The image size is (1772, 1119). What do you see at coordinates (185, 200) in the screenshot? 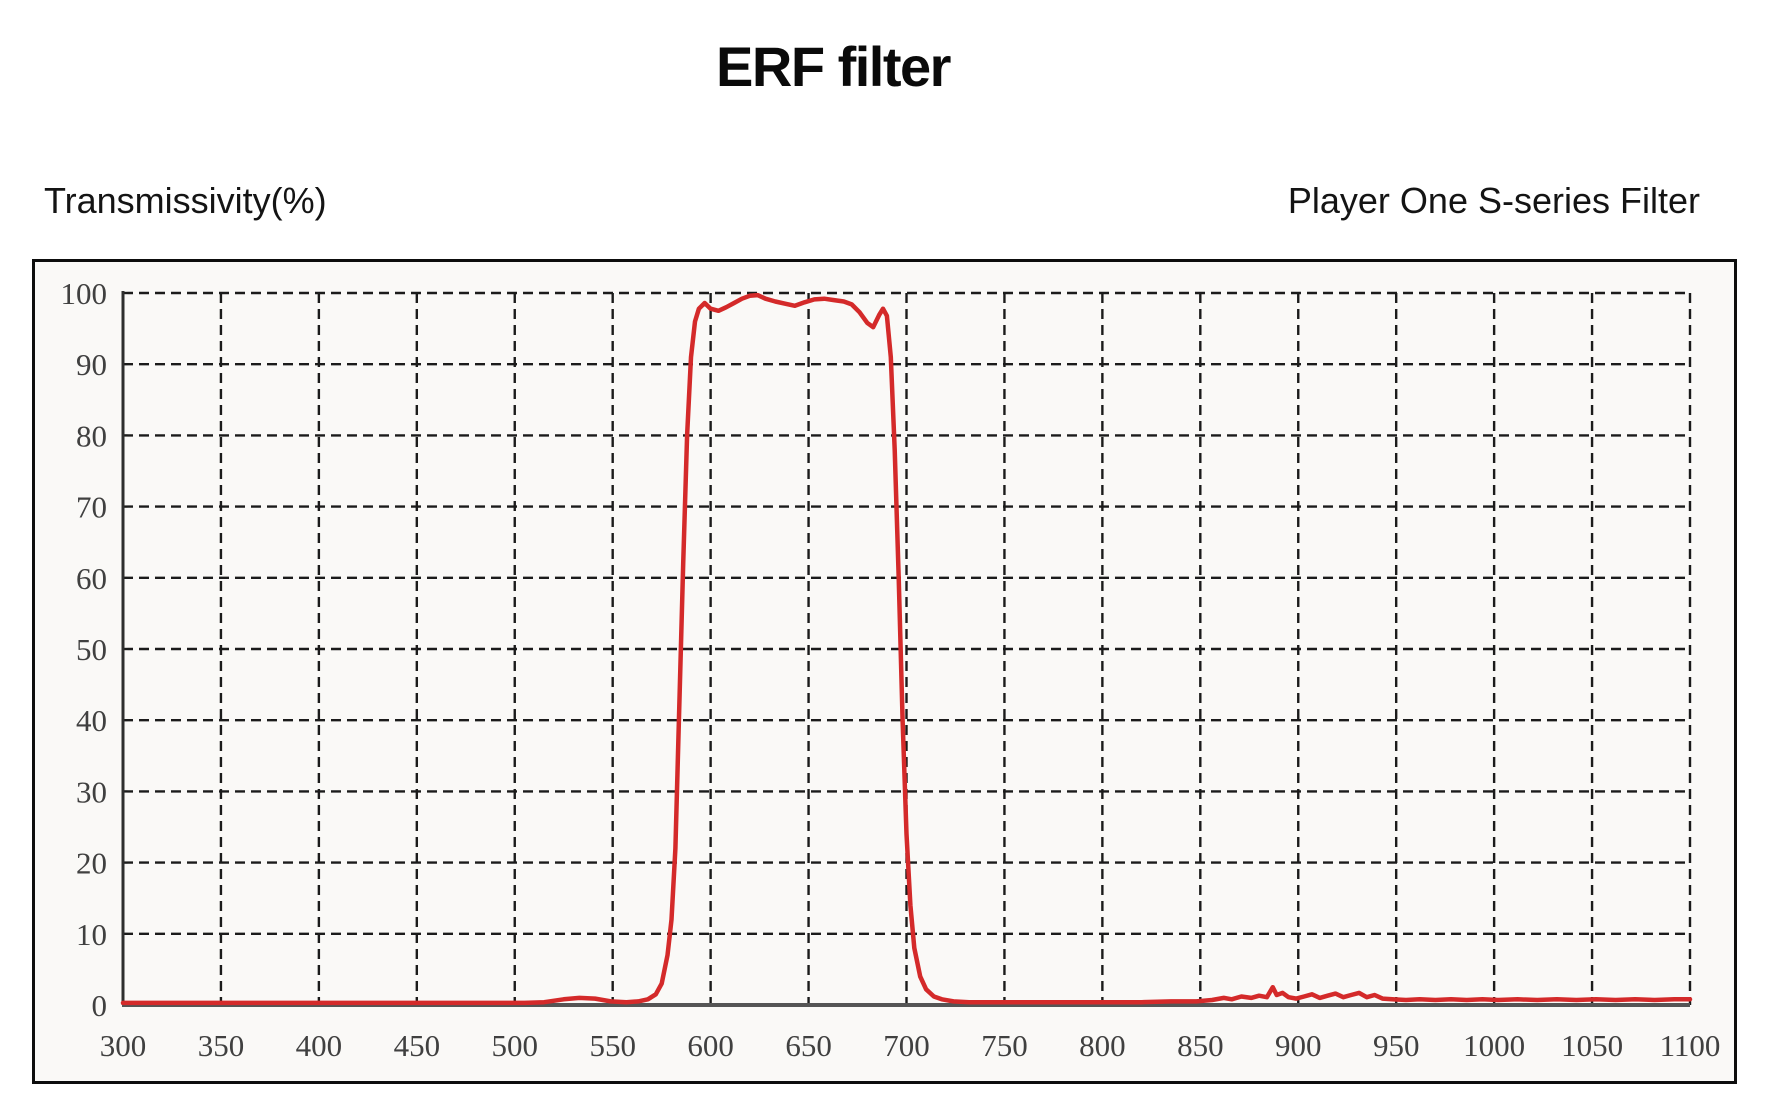
I see `y-axis-title: Transmissivity(%)` at bounding box center [185, 200].